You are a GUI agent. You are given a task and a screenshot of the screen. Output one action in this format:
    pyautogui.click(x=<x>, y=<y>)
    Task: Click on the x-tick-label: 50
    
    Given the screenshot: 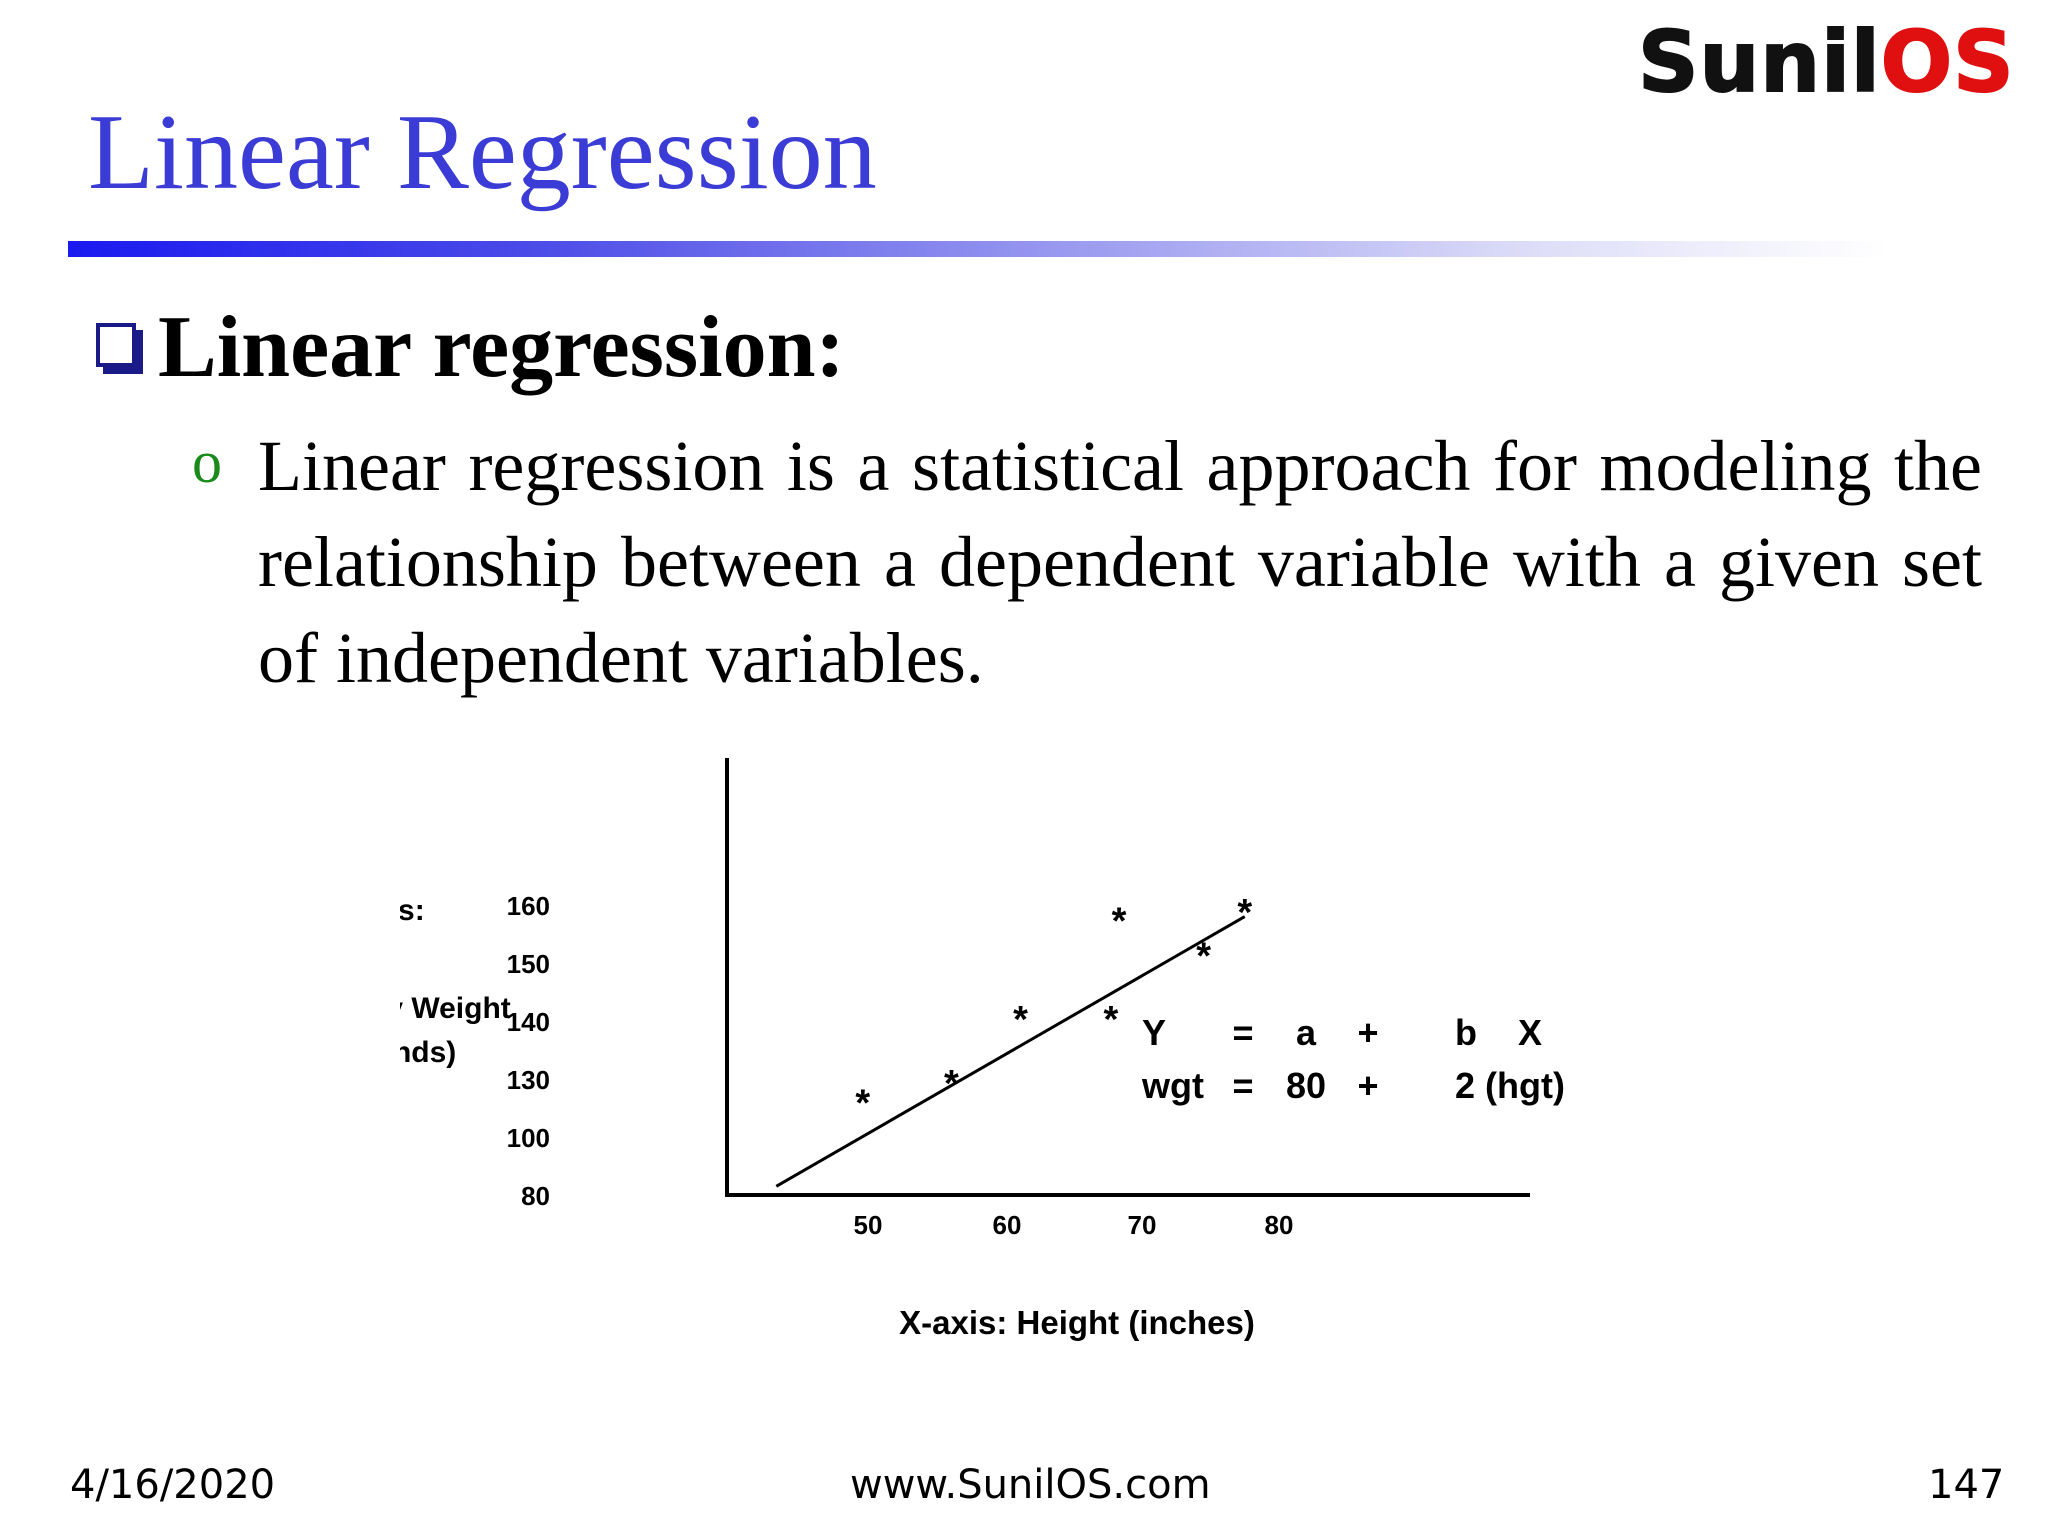 What is the action you would take?
    pyautogui.click(x=868, y=1225)
    